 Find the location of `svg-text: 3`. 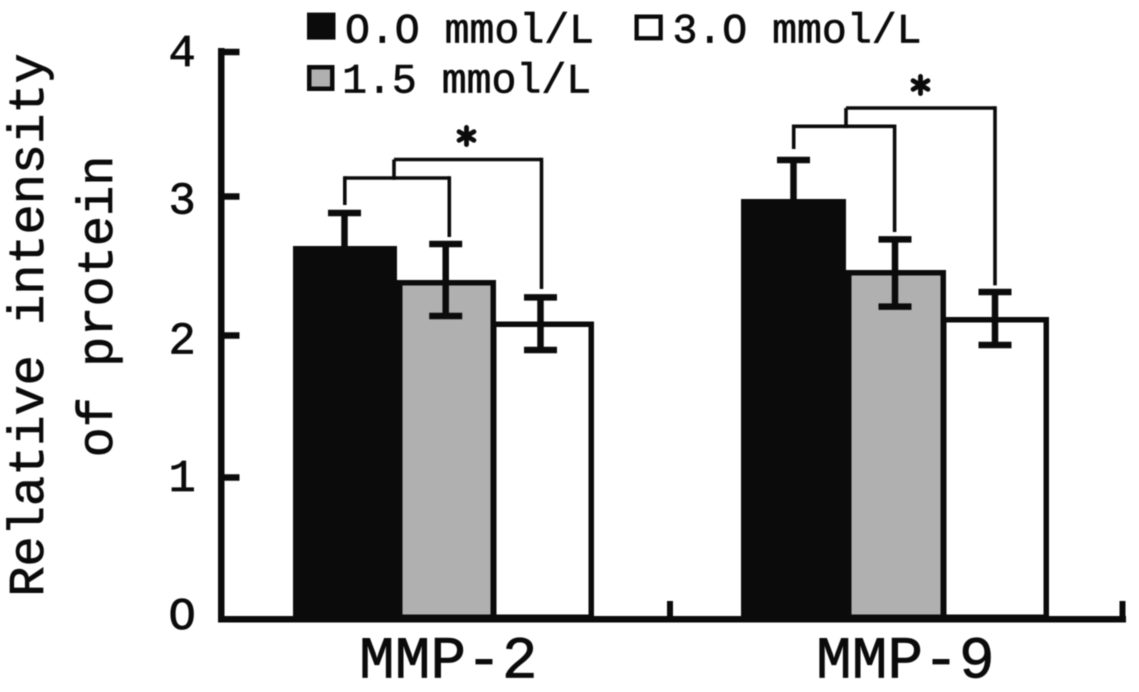

svg-text: 3 is located at coordinates (181, 202).